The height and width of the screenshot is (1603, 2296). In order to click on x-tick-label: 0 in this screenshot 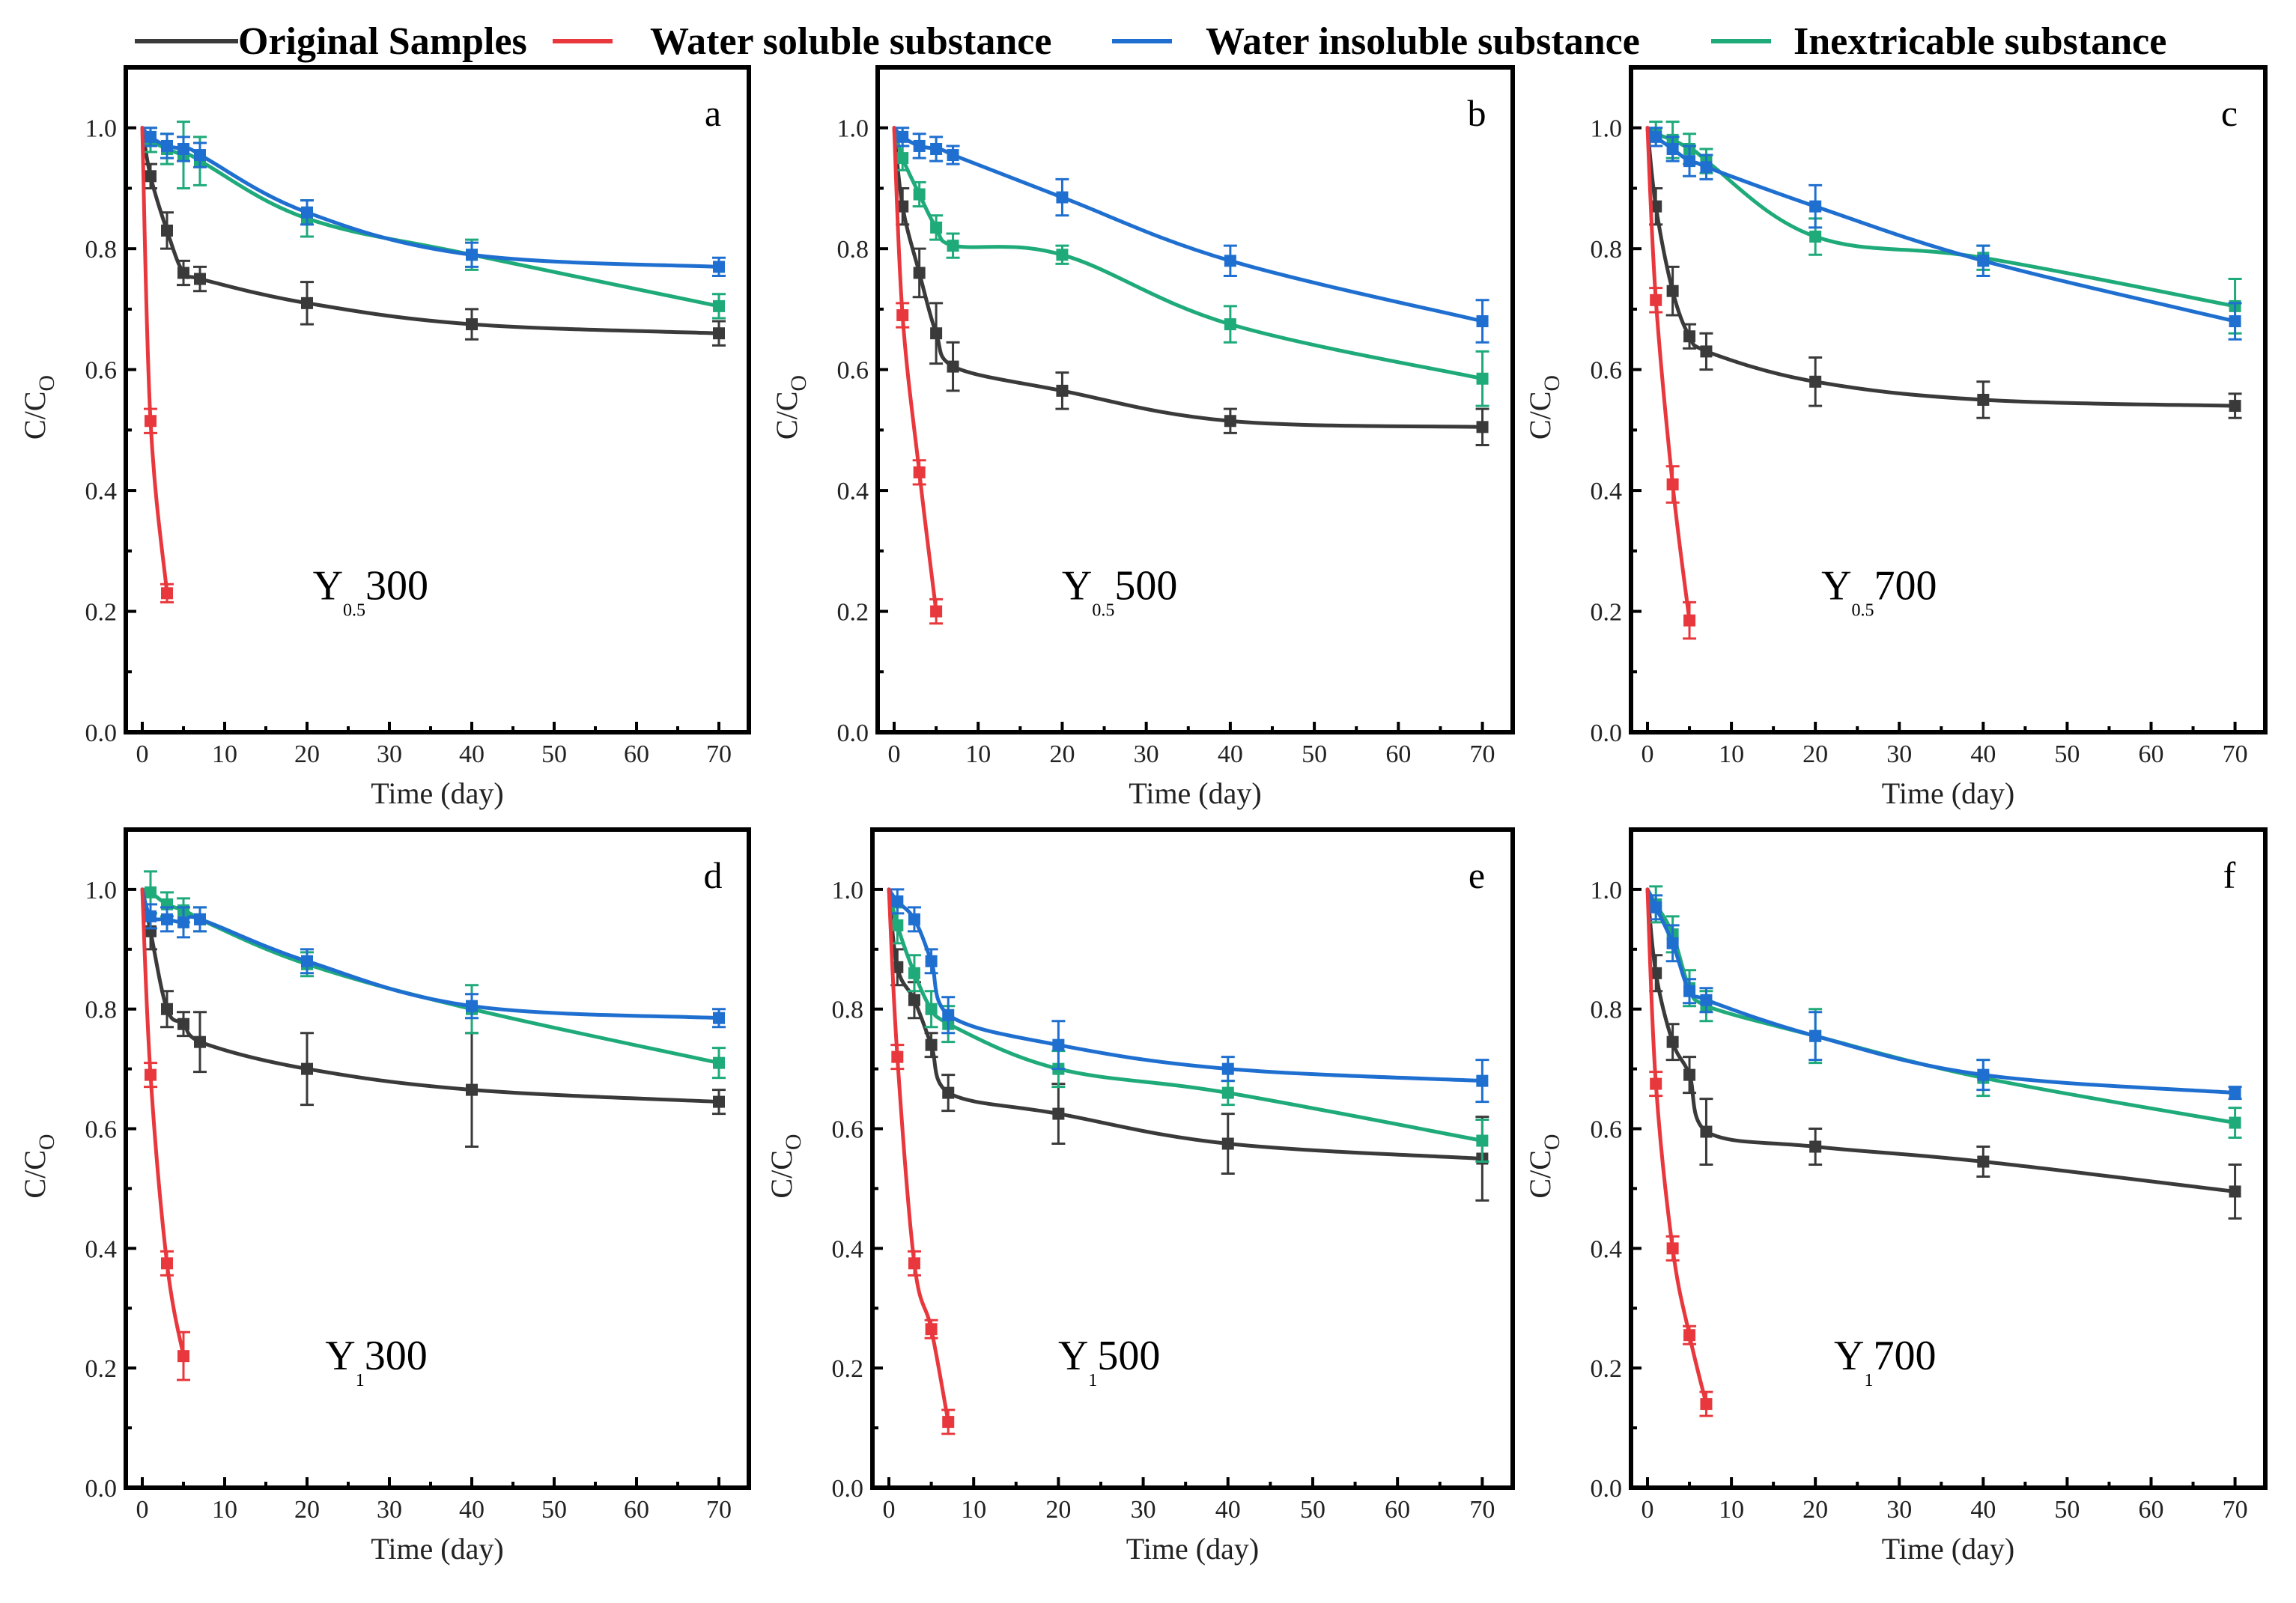, I will do `click(889, 1510)`.